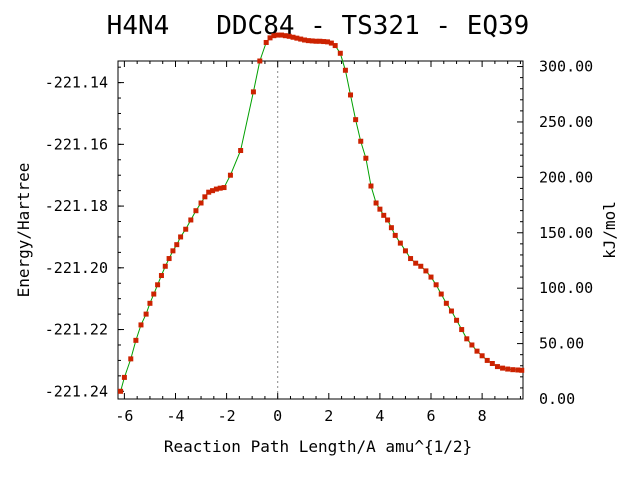  I want to click on y-axis-label: Energy/Hartree, so click(23, 230).